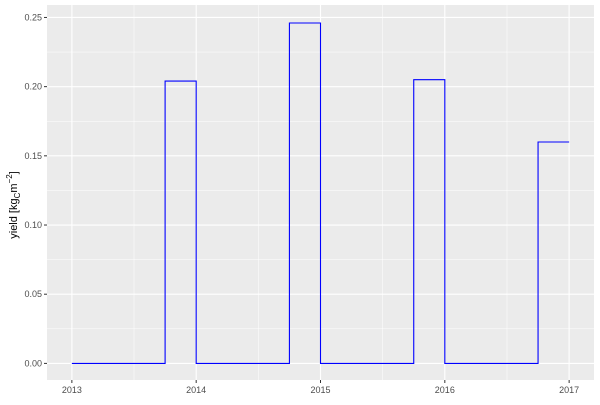 The width and height of the screenshot is (600, 405). What do you see at coordinates (9, 179) in the screenshot?
I see `y-label-sup: −2` at bounding box center [9, 179].